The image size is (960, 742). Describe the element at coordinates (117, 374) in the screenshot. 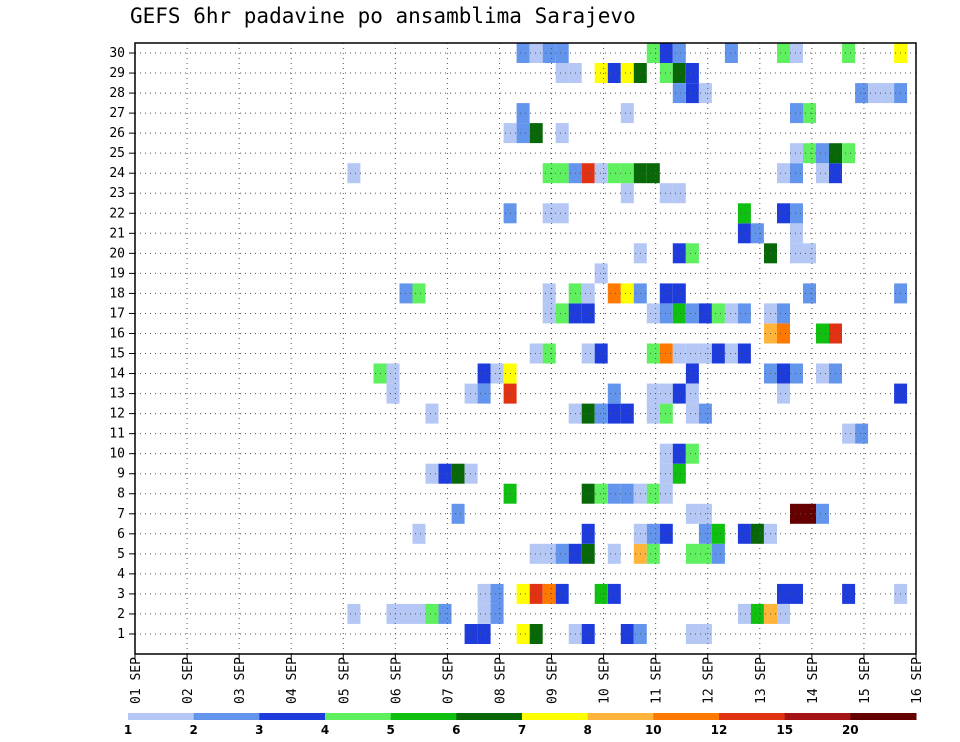

I see `y-tick-label: 14` at that location.